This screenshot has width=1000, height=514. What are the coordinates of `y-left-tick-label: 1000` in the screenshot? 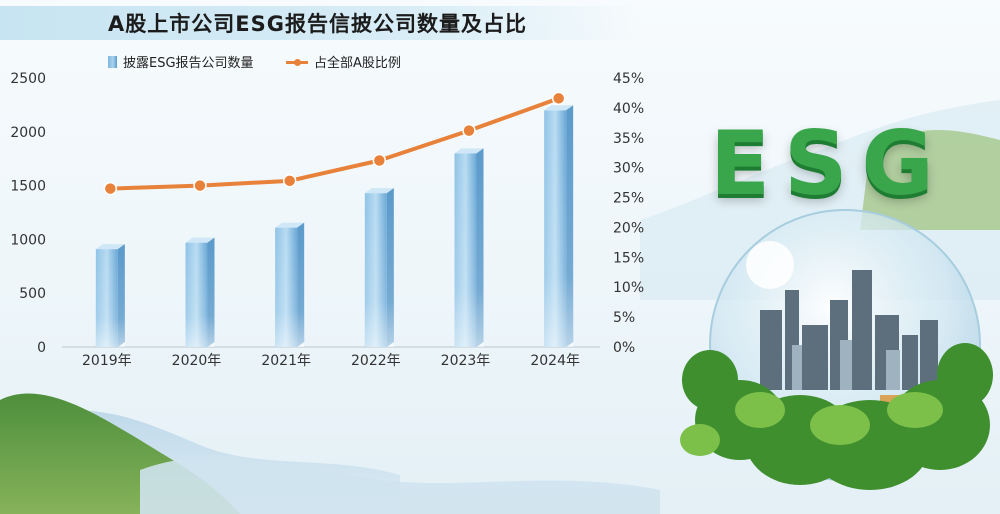 It's located at (28, 240).